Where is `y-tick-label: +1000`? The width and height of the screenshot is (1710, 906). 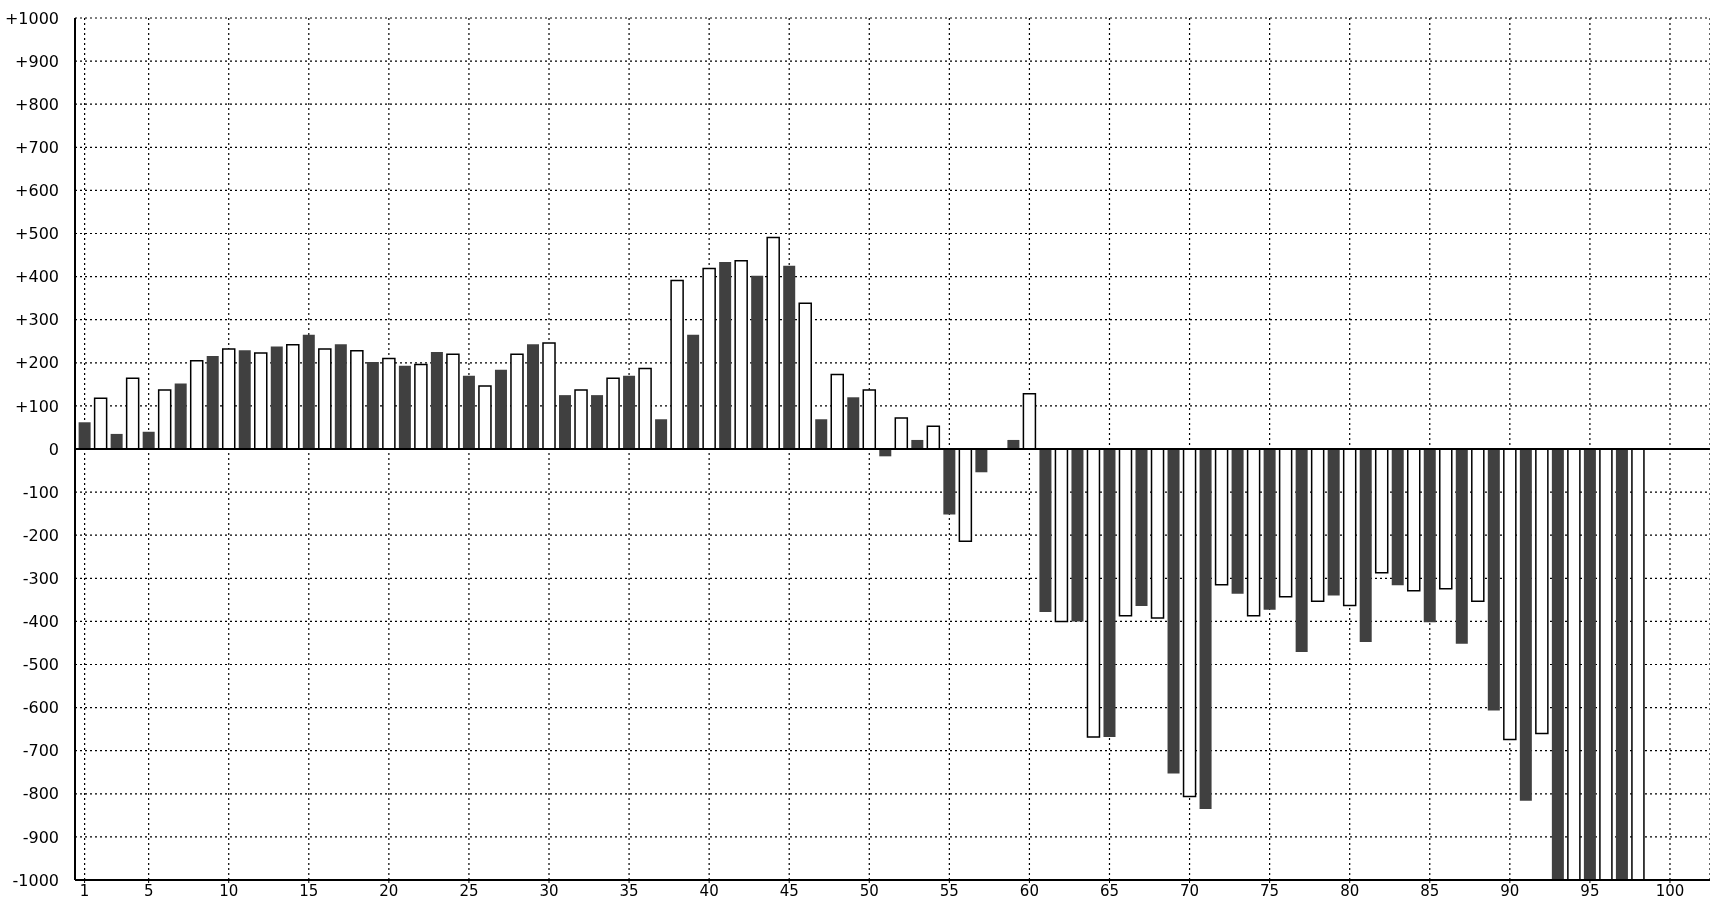 y-tick-label: +1000 is located at coordinates (31, 18).